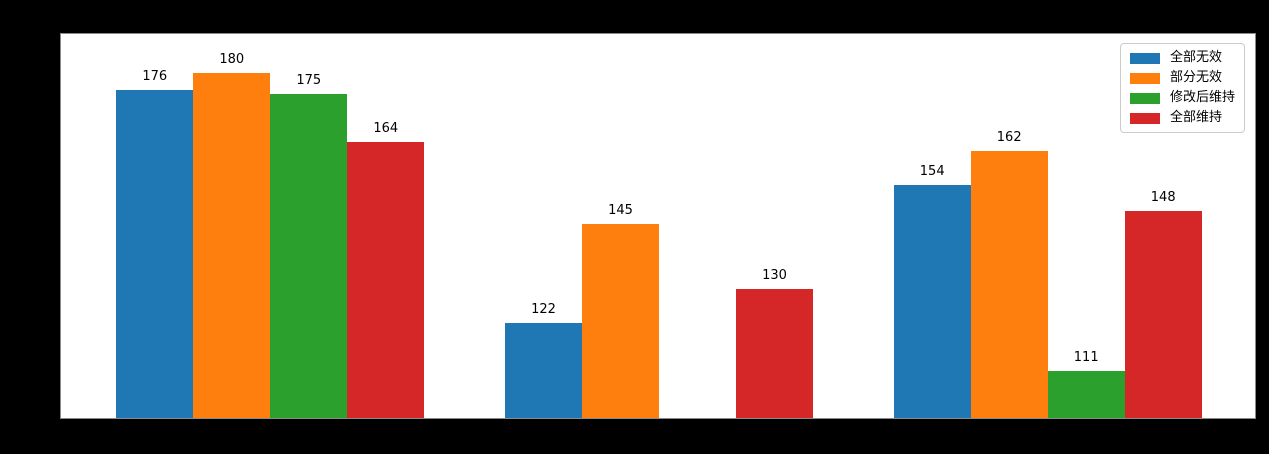 The image size is (1269, 454). Describe the element at coordinates (155, 254) in the screenshot. I see `bar-series1-group1` at that location.